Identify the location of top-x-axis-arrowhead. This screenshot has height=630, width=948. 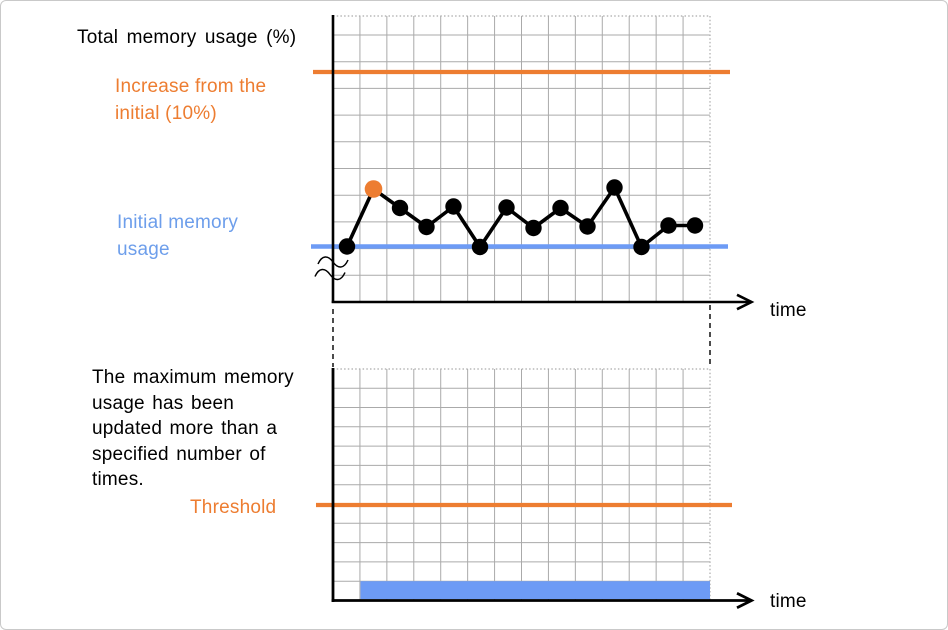
(745, 302).